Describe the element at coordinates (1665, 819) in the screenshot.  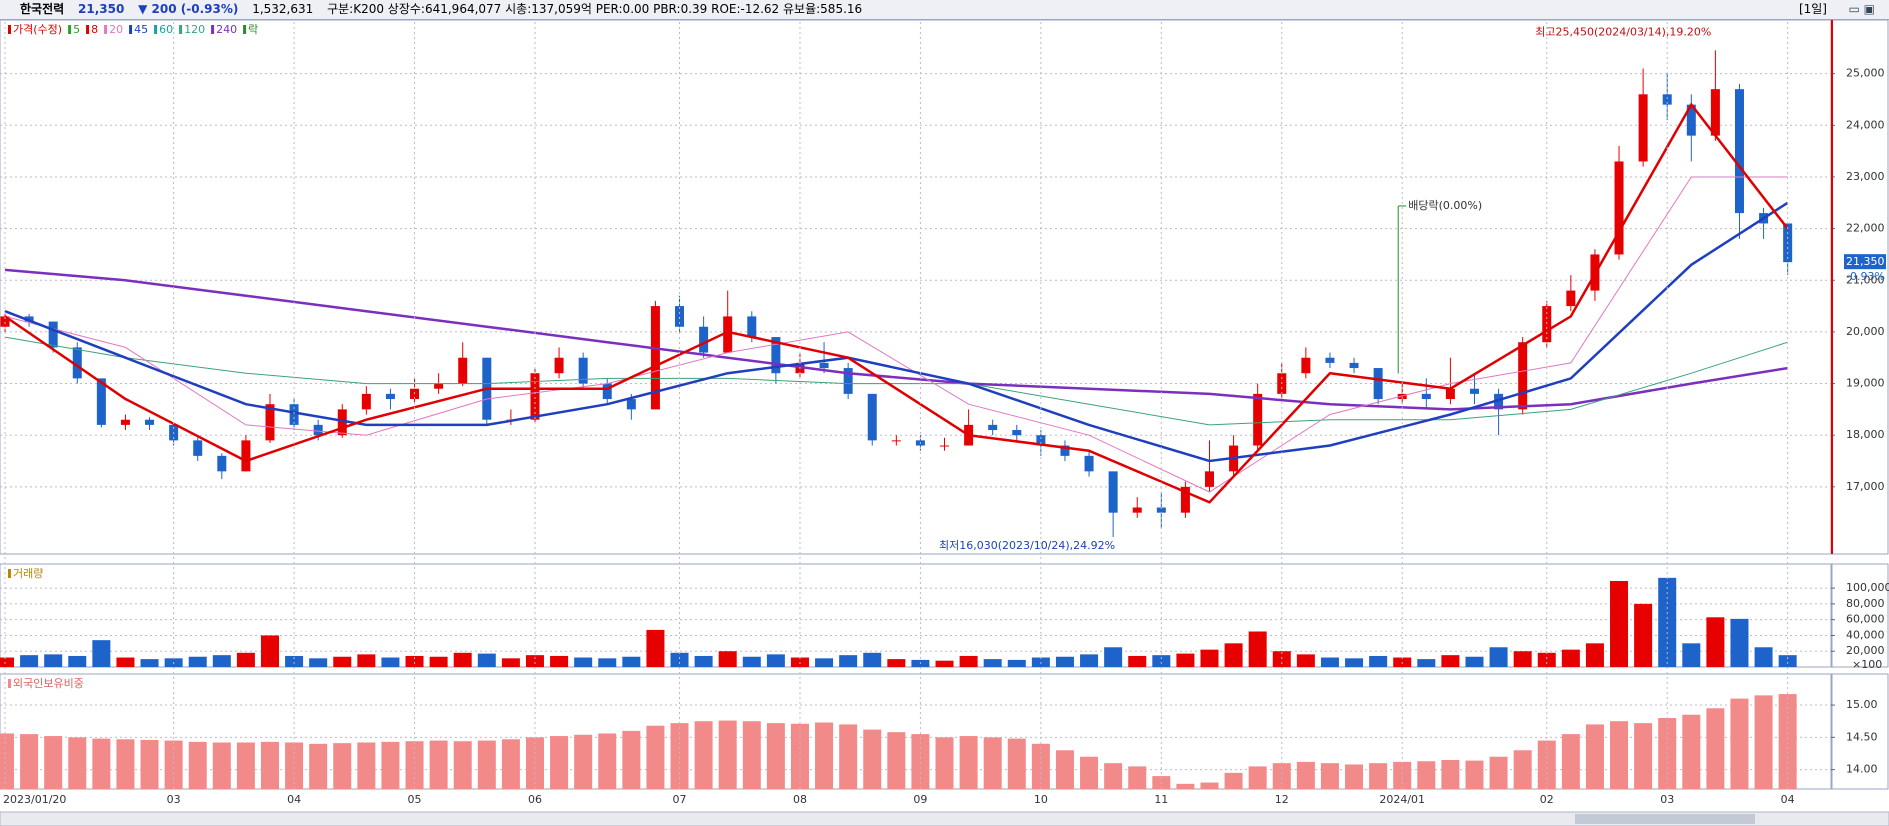
I see `scroll-thumb` at that location.